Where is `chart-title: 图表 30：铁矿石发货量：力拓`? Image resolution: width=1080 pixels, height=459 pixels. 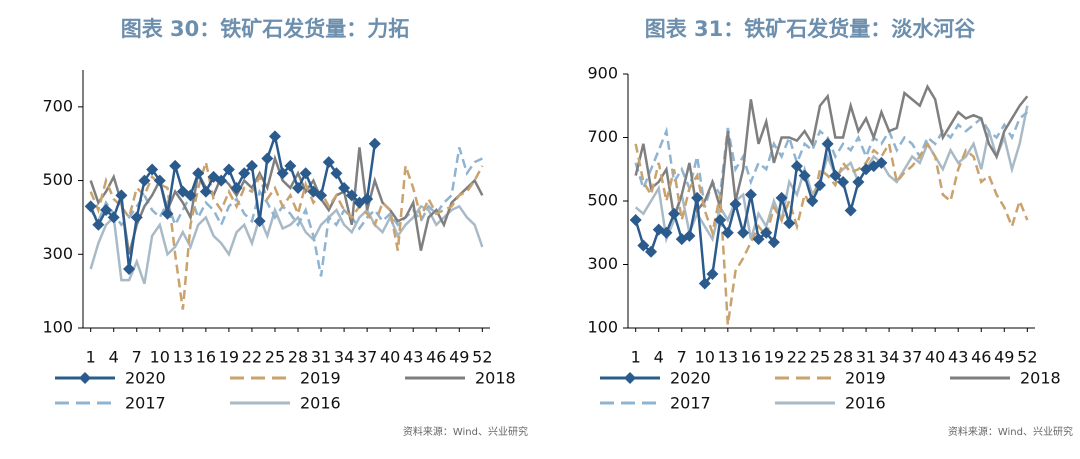 chart-title: 图表 30：铁矿石发货量：力拓 is located at coordinates (265, 29).